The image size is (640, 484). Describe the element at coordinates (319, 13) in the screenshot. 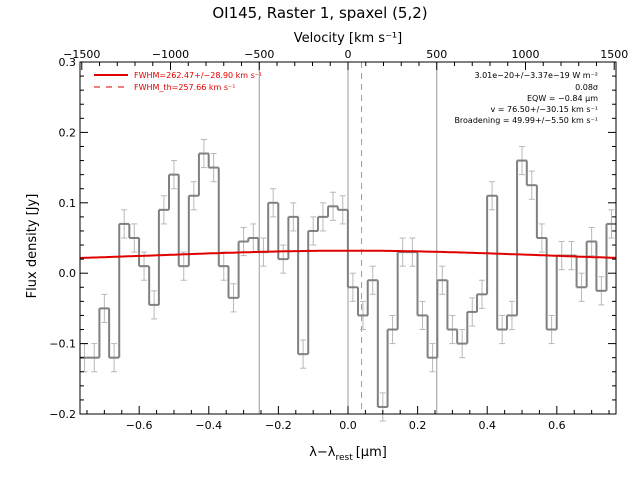

I see `chart-title: OI145, Raster 1, spaxel (5,2)` at that location.